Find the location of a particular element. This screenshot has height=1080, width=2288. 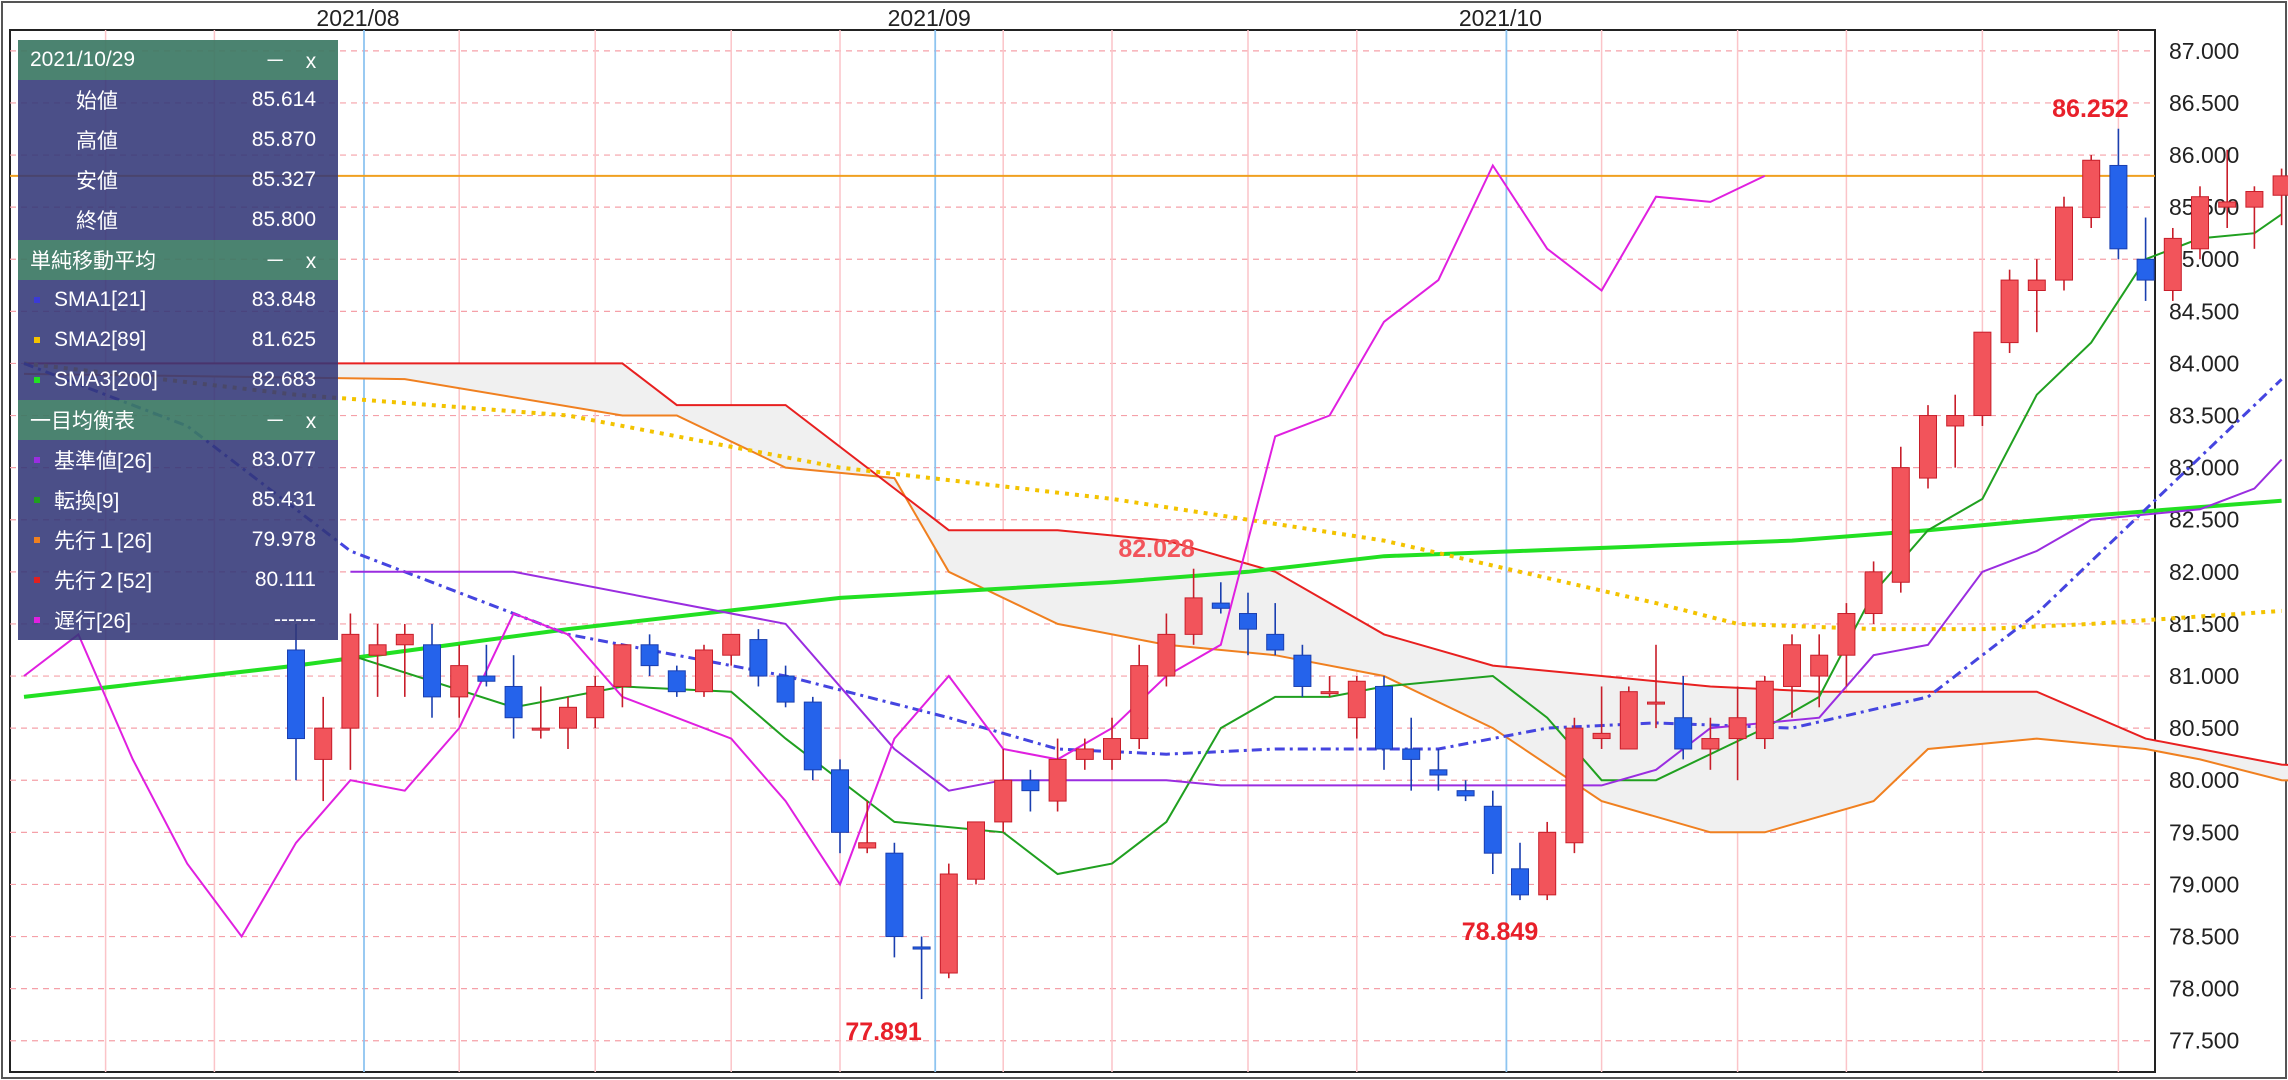

sma2-swatch is located at coordinates (37, 340).